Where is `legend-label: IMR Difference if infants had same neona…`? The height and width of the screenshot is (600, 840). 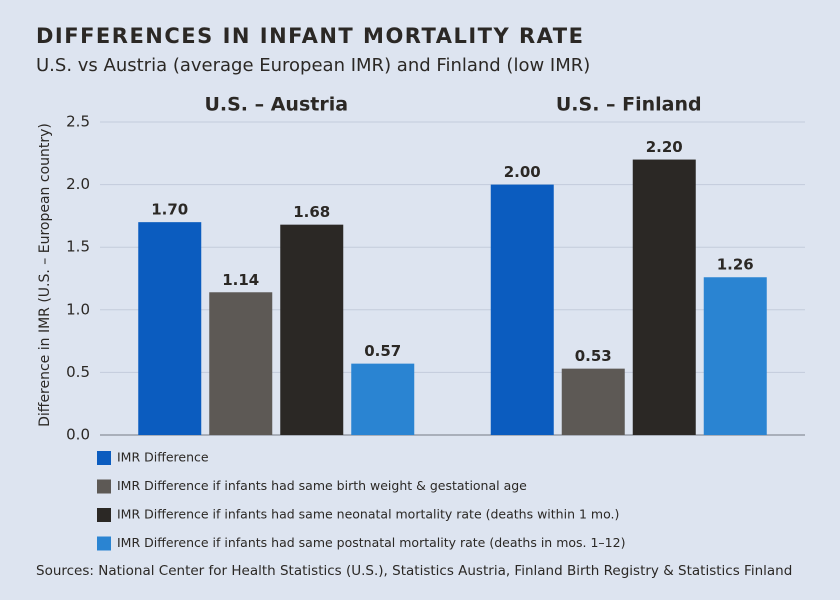
legend-label: IMR Difference if infants had same neona… is located at coordinates (368, 514).